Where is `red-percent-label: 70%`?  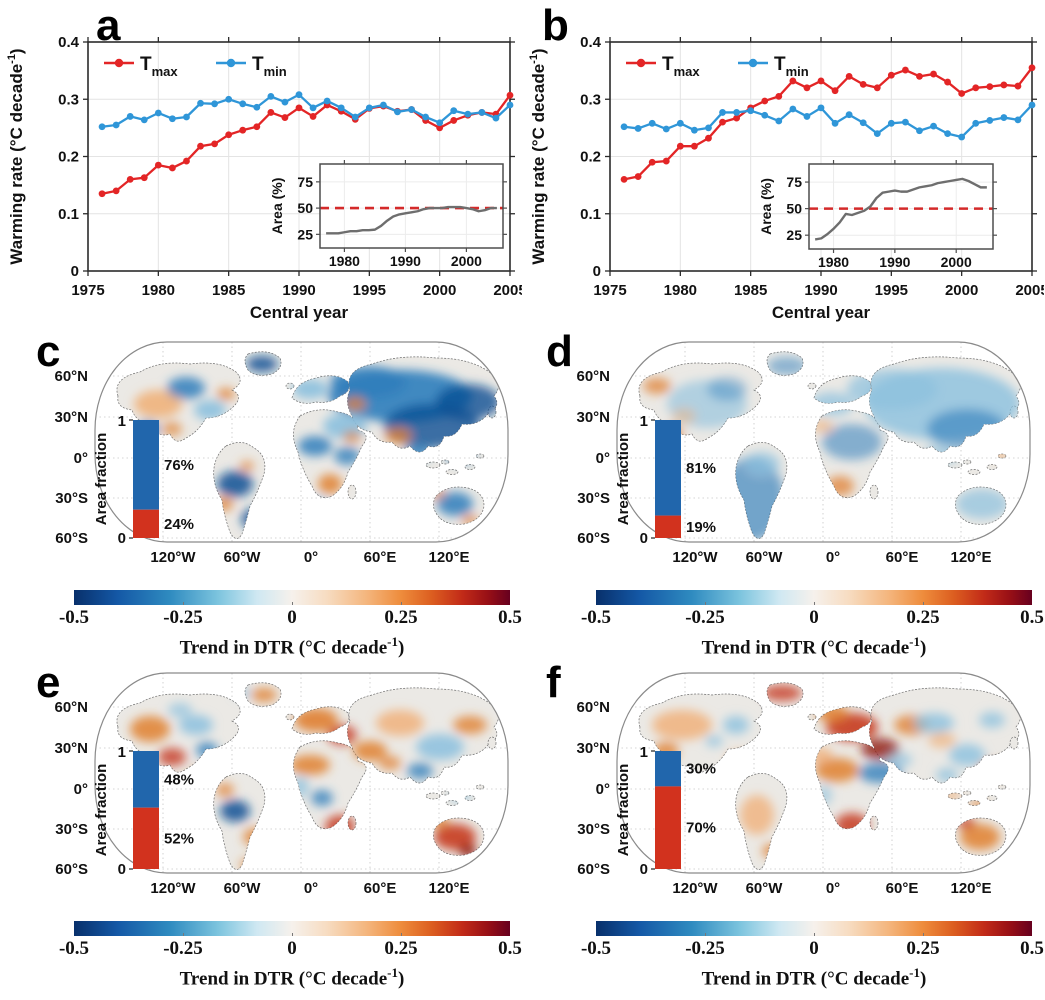 red-percent-label: 70% is located at coordinates (701, 828).